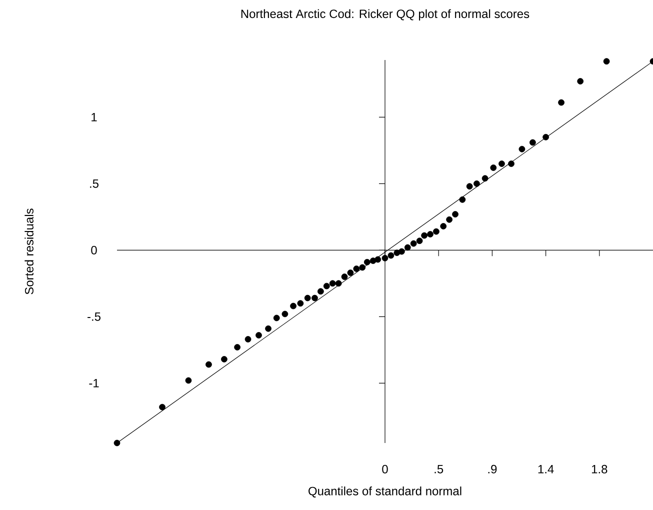  I want to click on y-tick-label: -1, so click(94, 383).